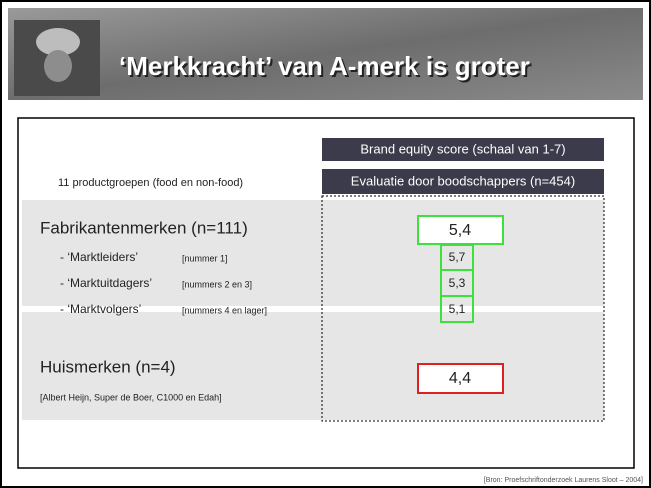  What do you see at coordinates (205, 258) in the screenshot?
I see `row-note: [nummer 1]` at bounding box center [205, 258].